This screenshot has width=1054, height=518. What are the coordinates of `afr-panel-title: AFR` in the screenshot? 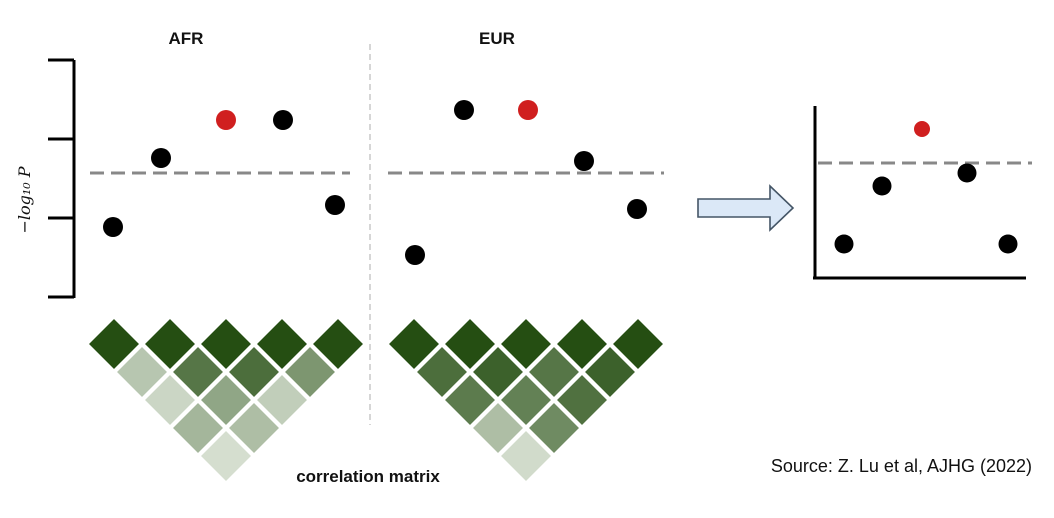 It's located at (186, 38).